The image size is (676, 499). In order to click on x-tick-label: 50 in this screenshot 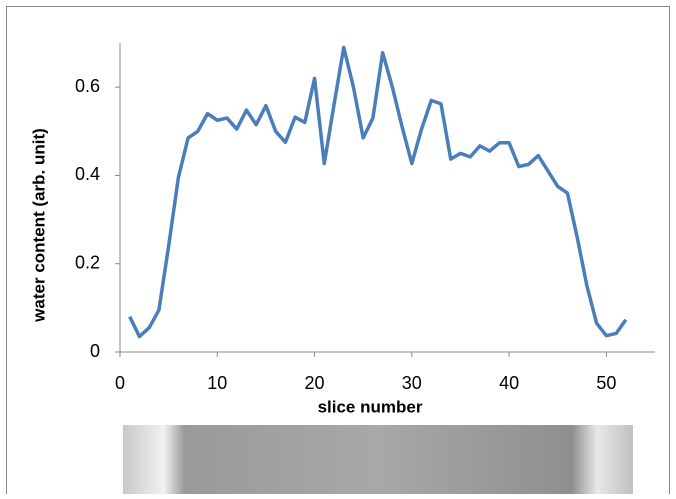, I will do `click(606, 383)`.